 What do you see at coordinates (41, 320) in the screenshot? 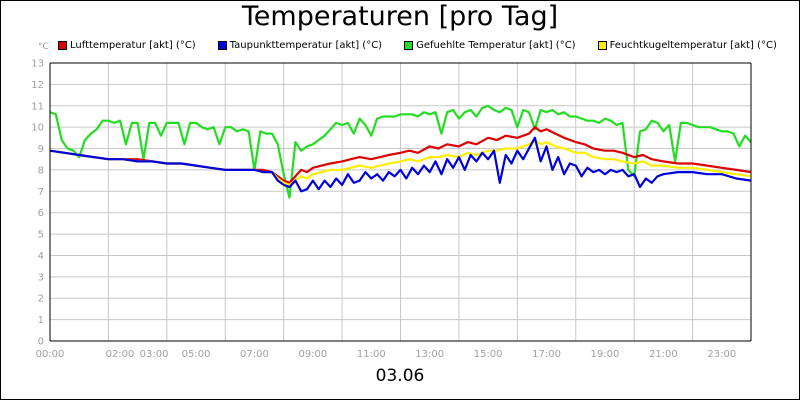
I see `y-tick-label: 1` at bounding box center [41, 320].